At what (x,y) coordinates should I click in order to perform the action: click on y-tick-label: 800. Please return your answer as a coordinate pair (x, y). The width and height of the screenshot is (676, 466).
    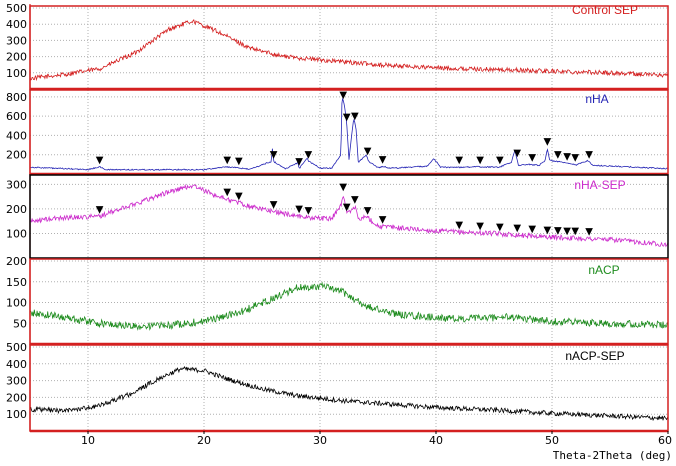
    Looking at the image, I should click on (16, 97).